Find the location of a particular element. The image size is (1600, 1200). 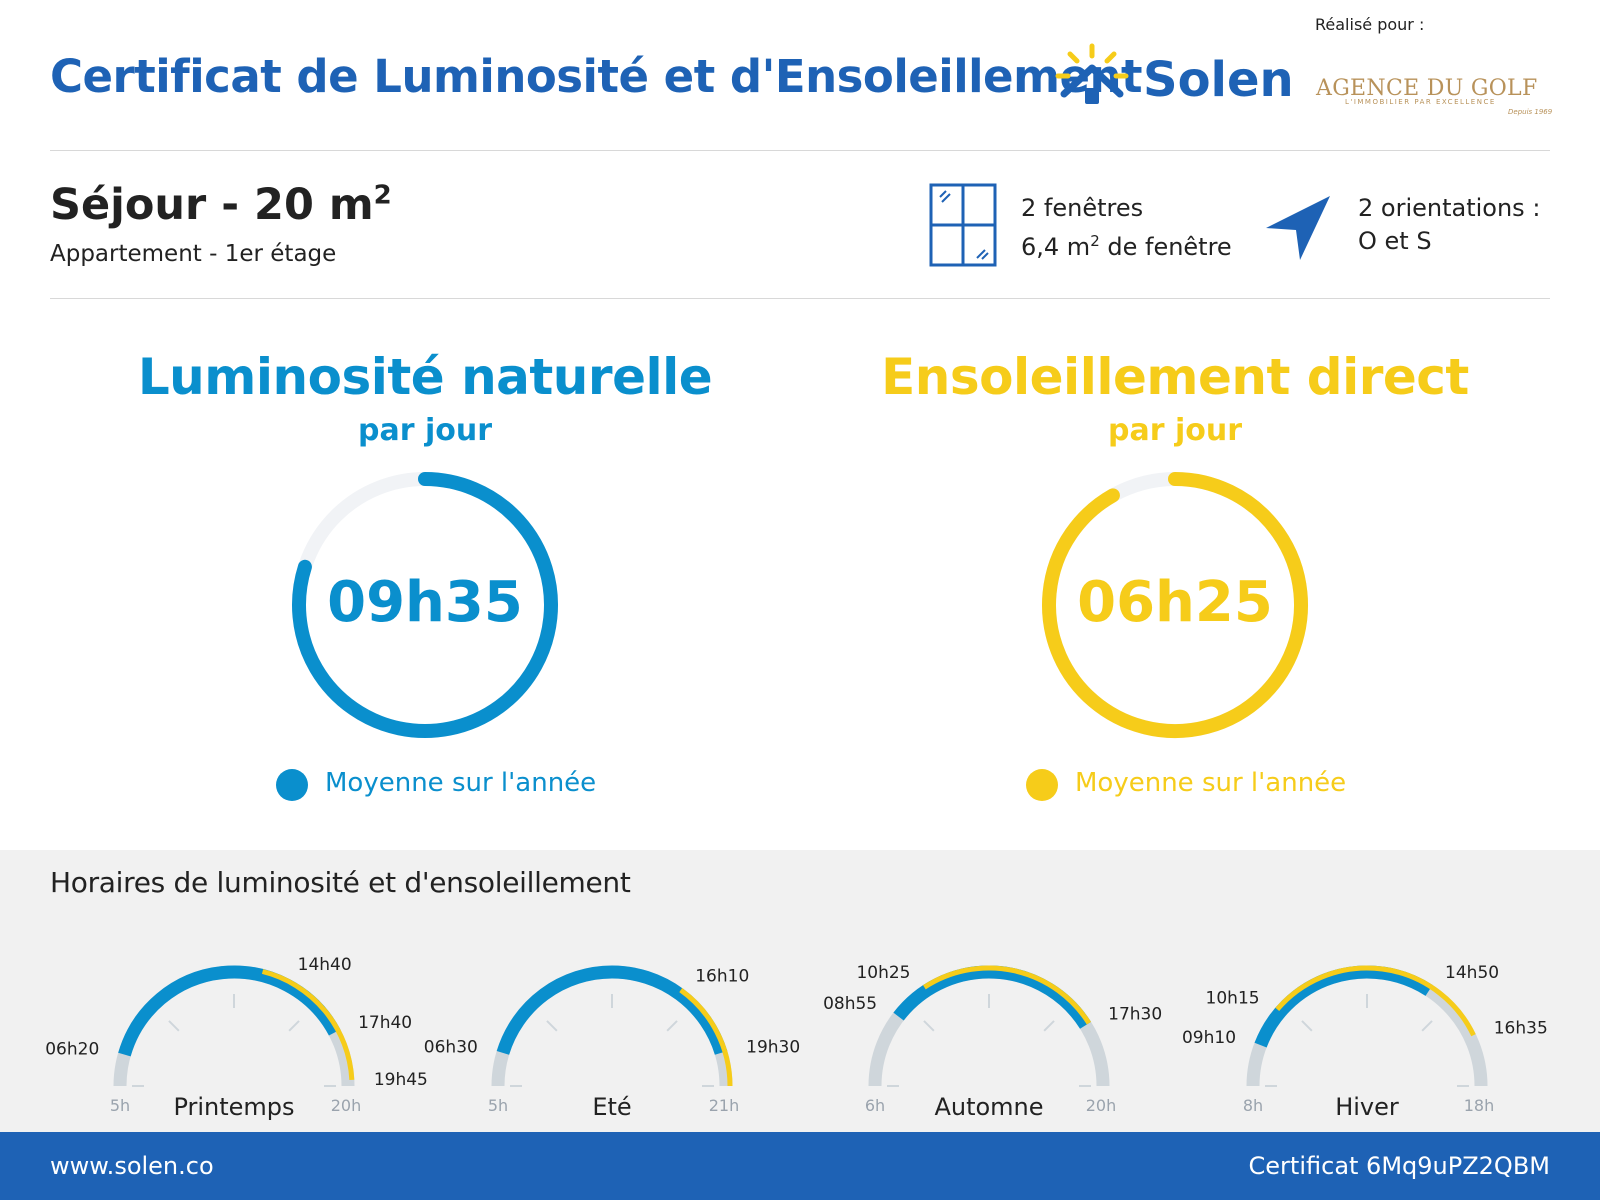

gauge-time-label: 06h20 is located at coordinates (72, 1050).